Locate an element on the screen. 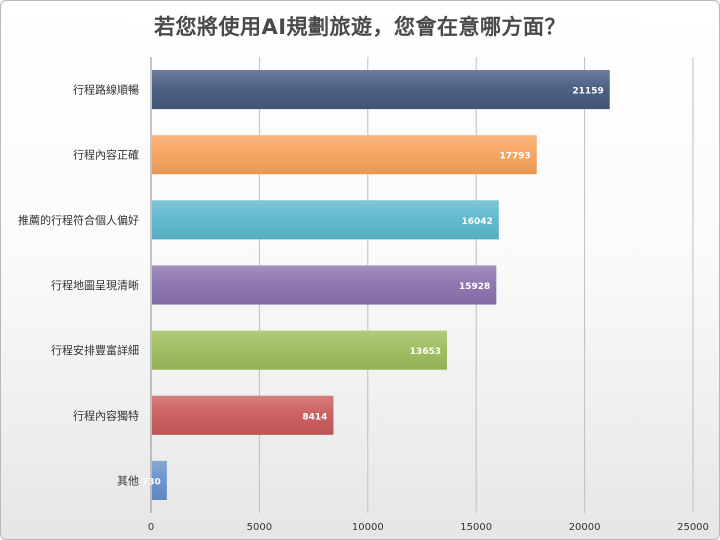  data-label: 13653 is located at coordinates (425, 352).